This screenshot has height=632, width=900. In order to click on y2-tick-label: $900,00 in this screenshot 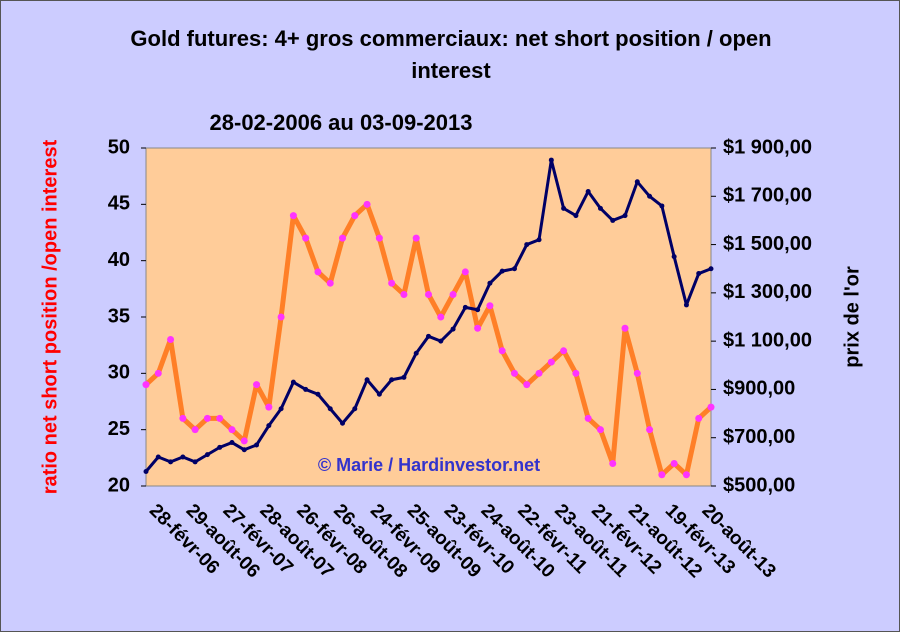, I will do `click(759, 389)`.